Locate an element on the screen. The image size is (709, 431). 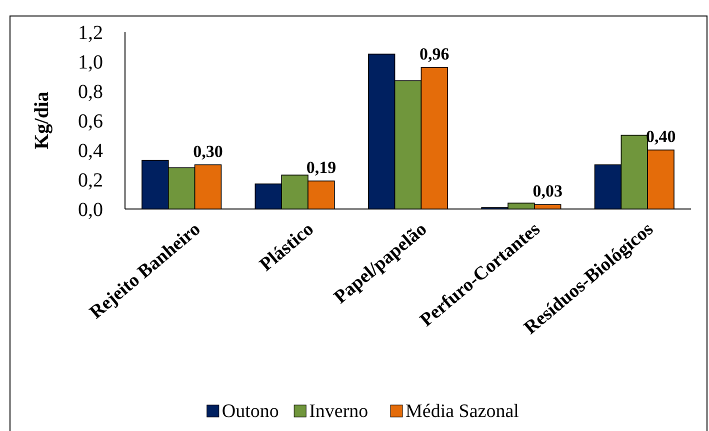
legend-label: Outono is located at coordinates (250, 411).